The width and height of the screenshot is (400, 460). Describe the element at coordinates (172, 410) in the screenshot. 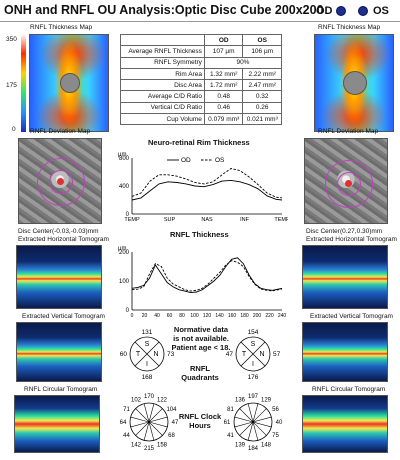

I see `clock-hour-value: 104` at that location.